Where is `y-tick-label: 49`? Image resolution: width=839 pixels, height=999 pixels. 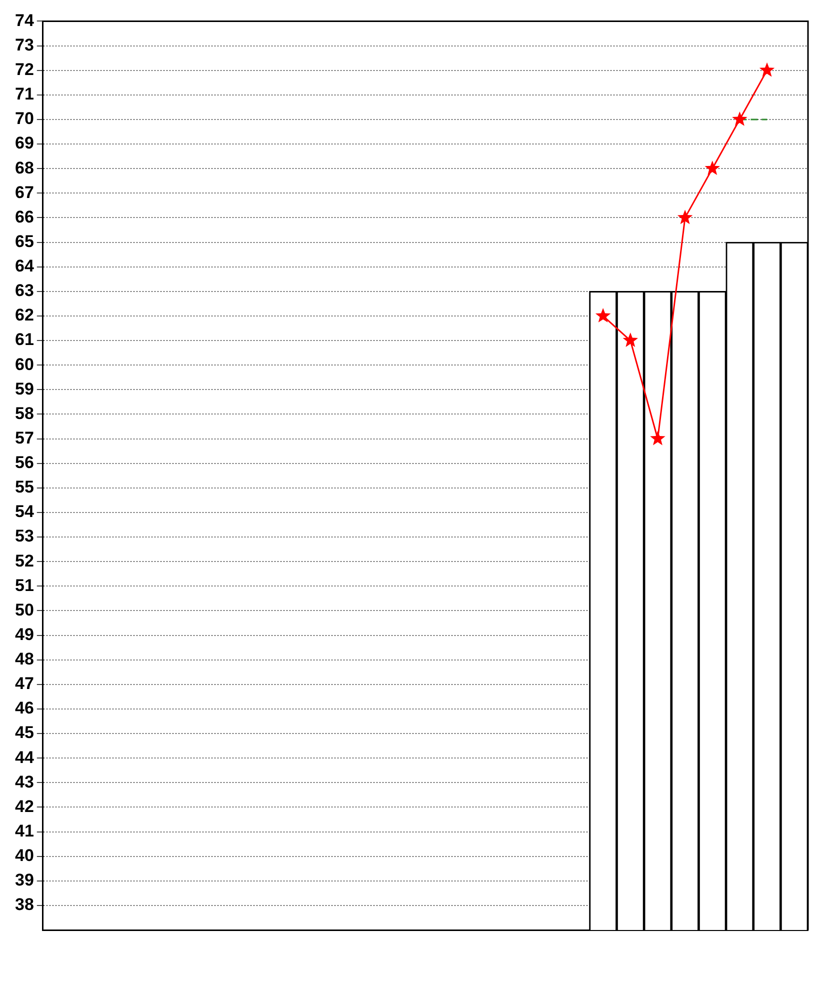
y-tick-label: 49 is located at coordinates (24, 634).